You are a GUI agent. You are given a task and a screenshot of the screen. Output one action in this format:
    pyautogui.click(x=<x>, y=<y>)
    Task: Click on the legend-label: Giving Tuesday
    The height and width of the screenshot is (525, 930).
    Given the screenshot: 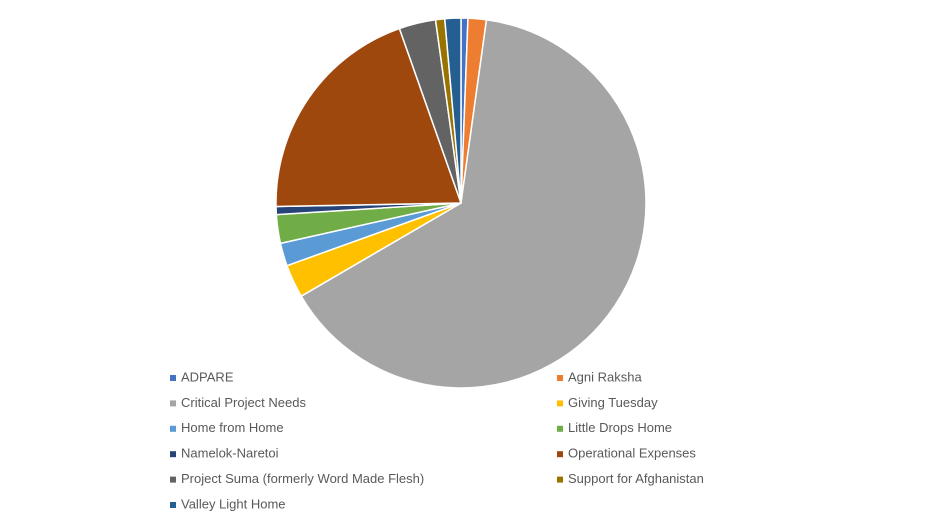 What is the action you would take?
    pyautogui.click(x=613, y=402)
    